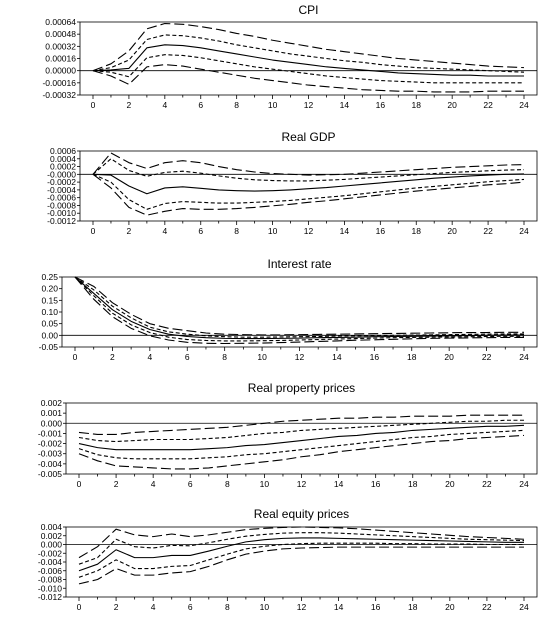 This screenshot has height=621, width=557. Describe the element at coordinates (299, 264) in the screenshot. I see `chart-title: Interest rate` at that location.